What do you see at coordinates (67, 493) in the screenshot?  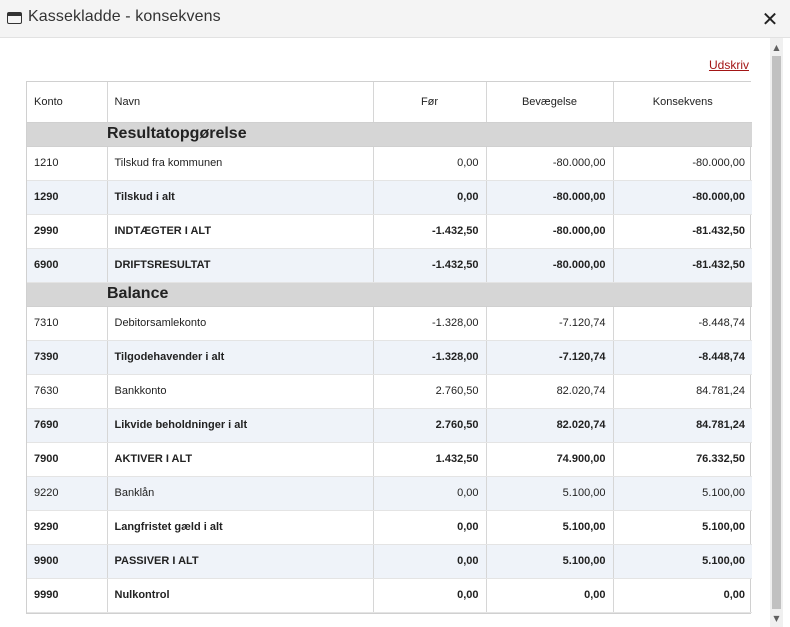 I see `cell-konto: 9220` at bounding box center [67, 493].